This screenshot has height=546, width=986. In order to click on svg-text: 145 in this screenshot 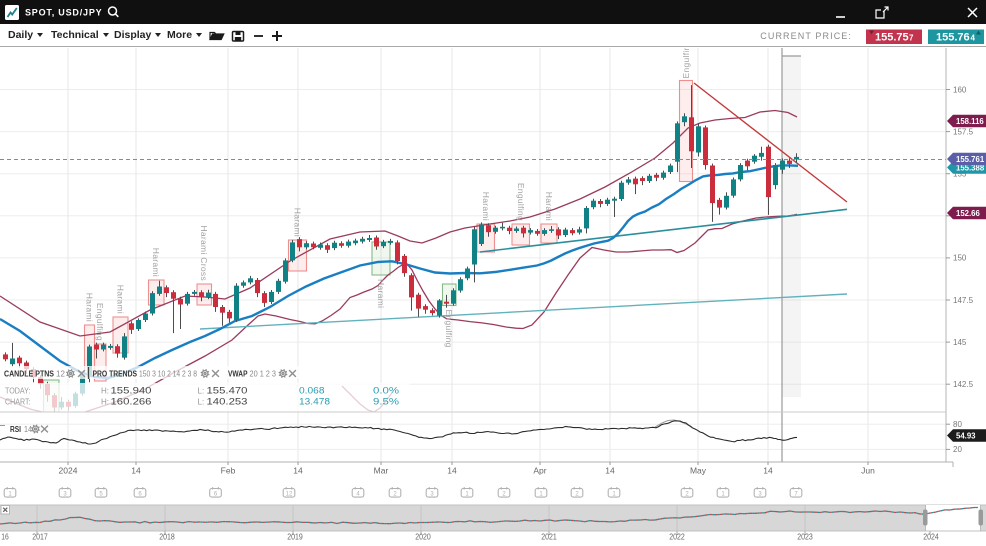, I will do `click(960, 342)`.